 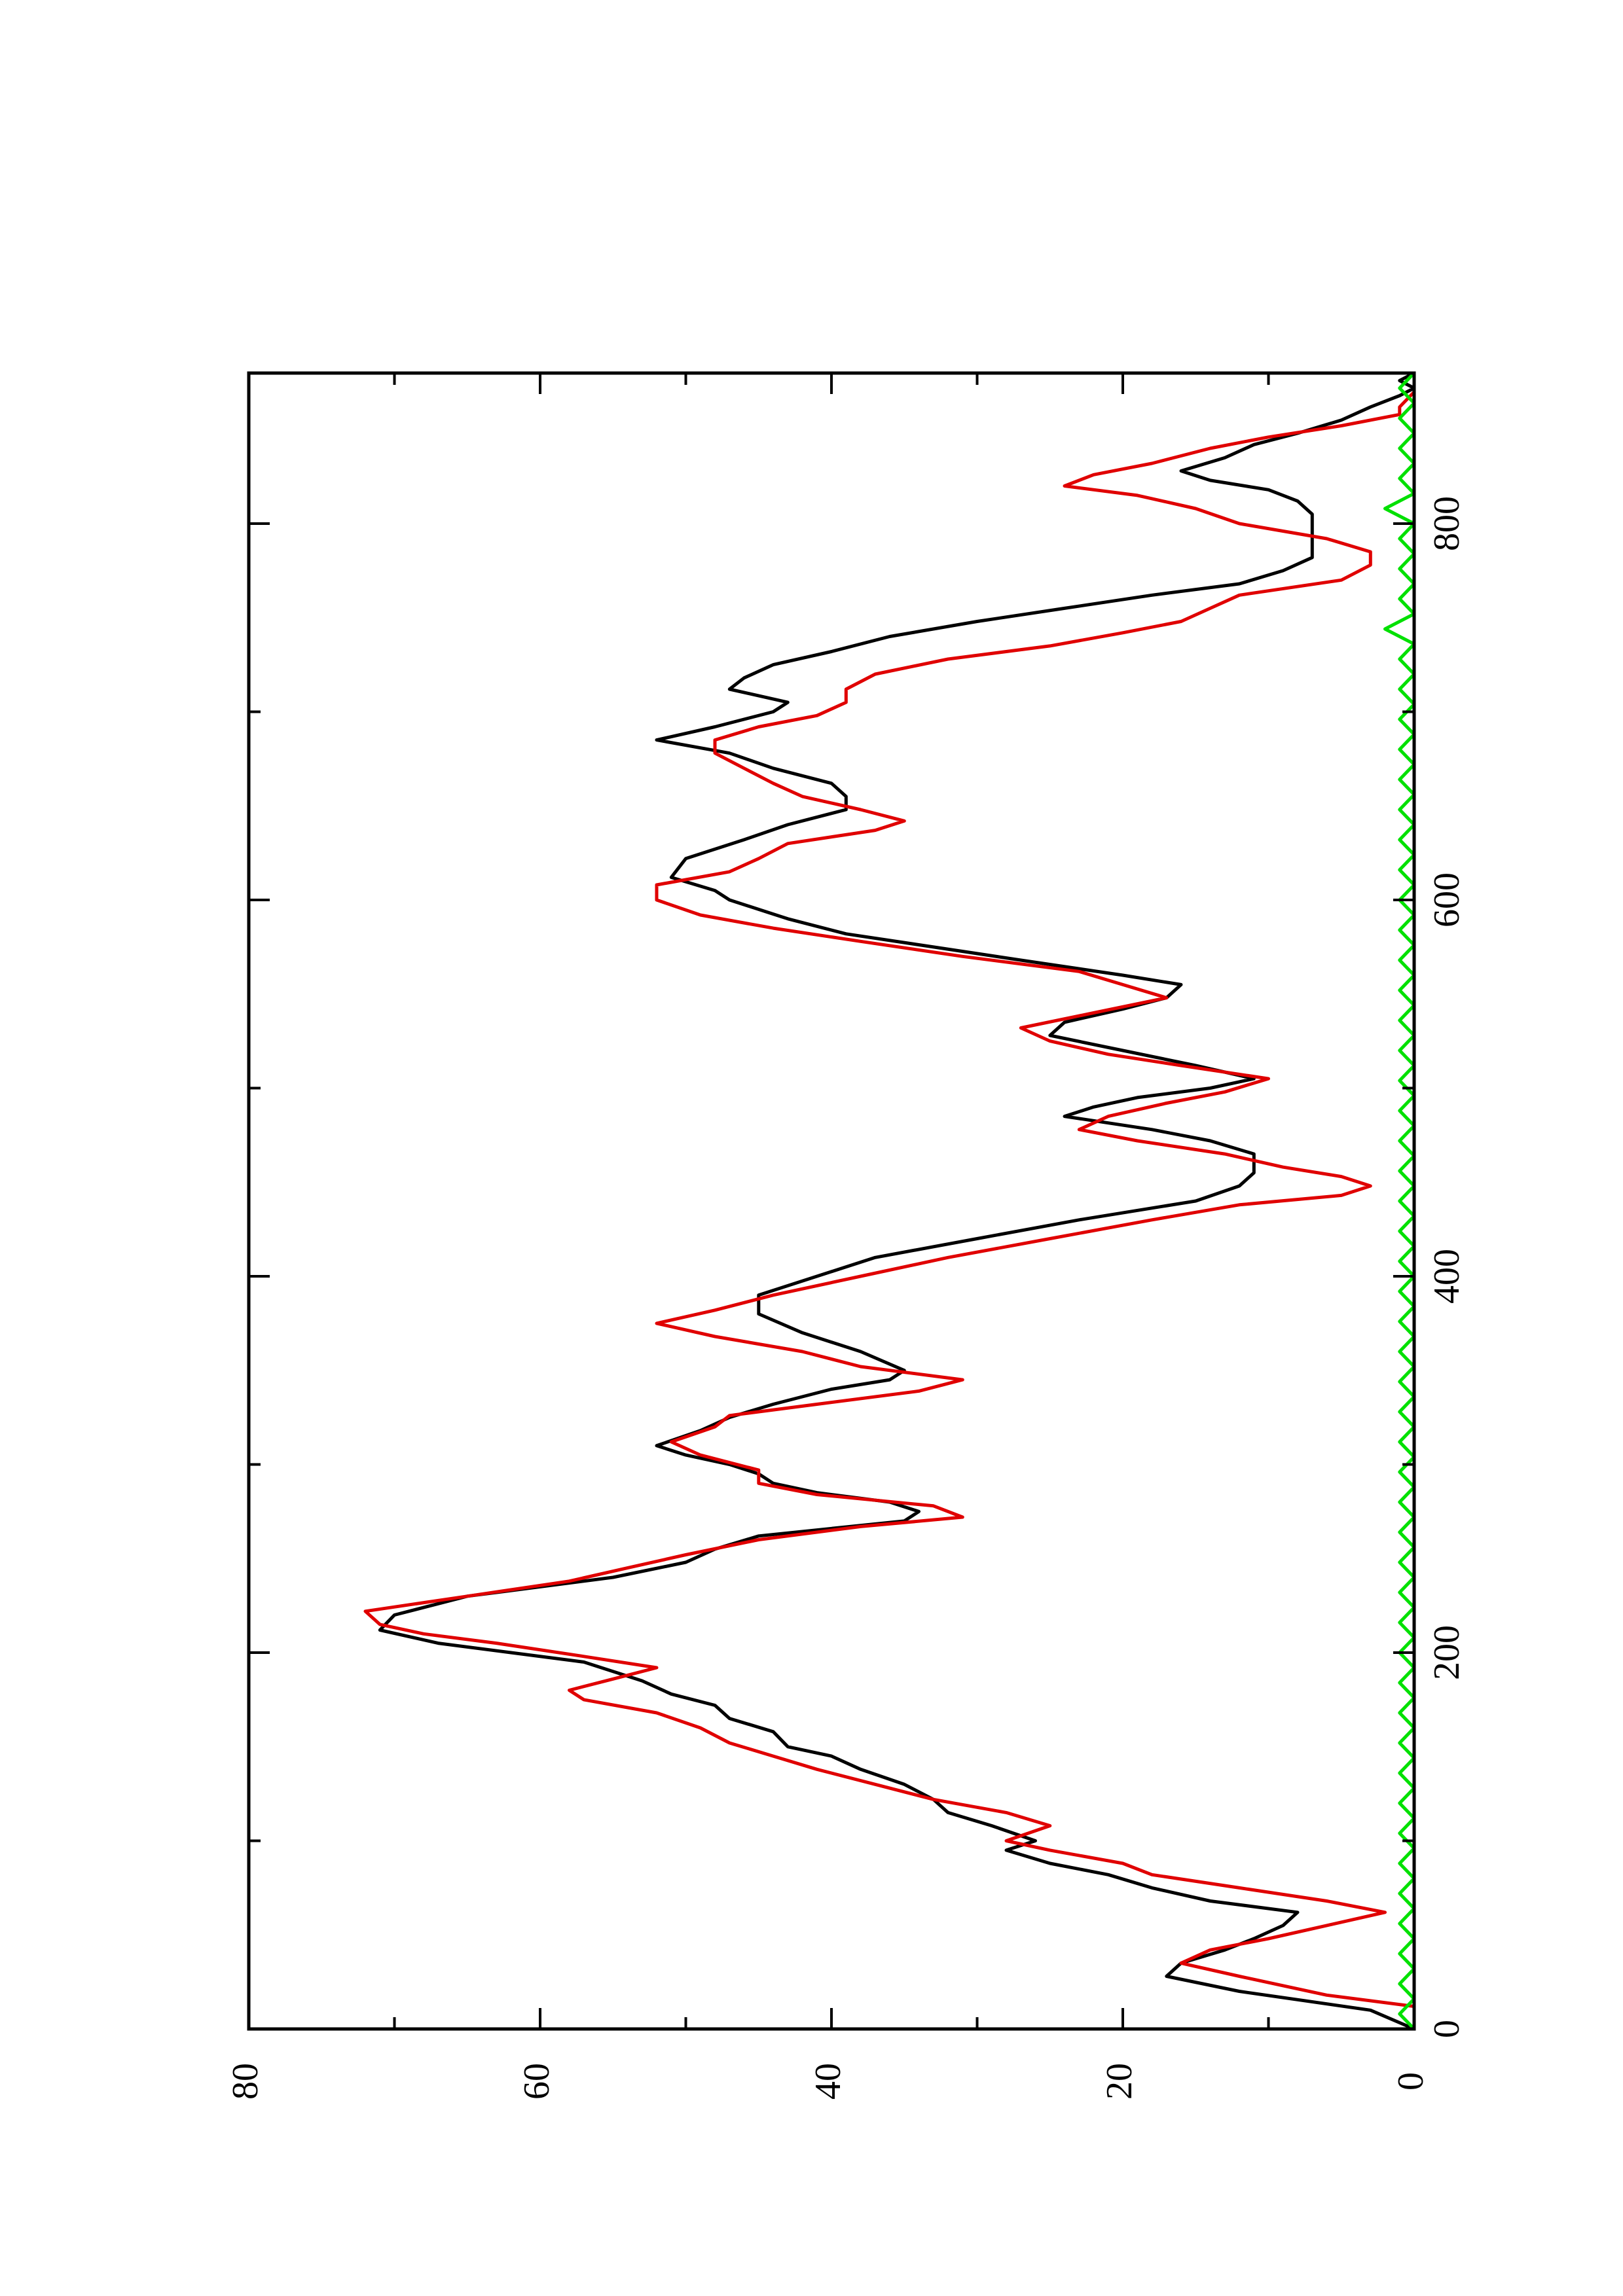 What do you see at coordinates (1119, 2081) in the screenshot?
I see `y-tick-label: 20` at bounding box center [1119, 2081].